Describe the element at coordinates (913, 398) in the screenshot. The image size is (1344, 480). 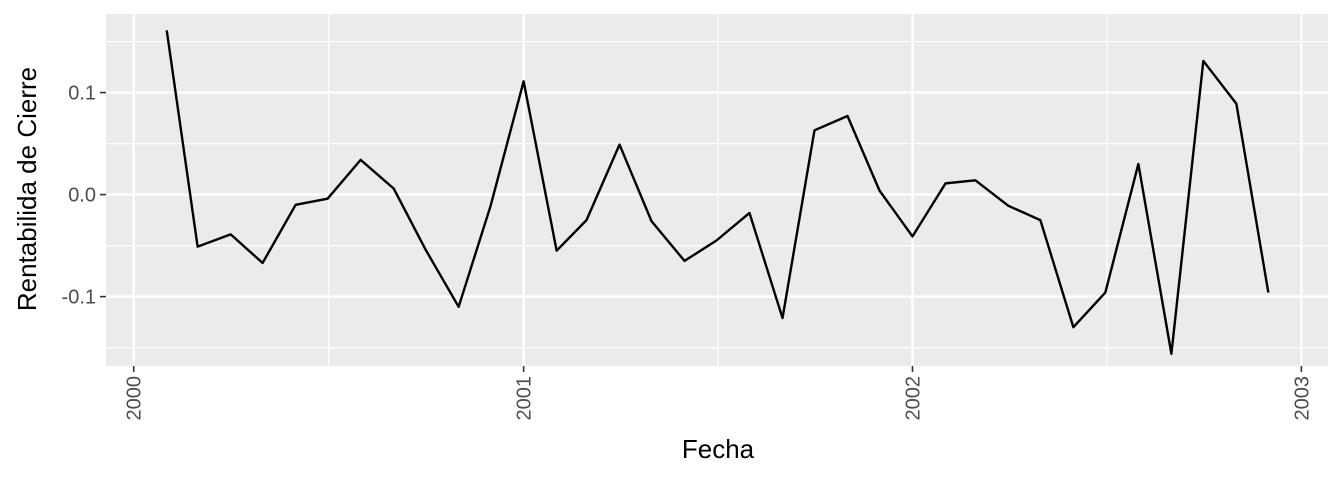
I see `x-tick-label: 2002` at that location.